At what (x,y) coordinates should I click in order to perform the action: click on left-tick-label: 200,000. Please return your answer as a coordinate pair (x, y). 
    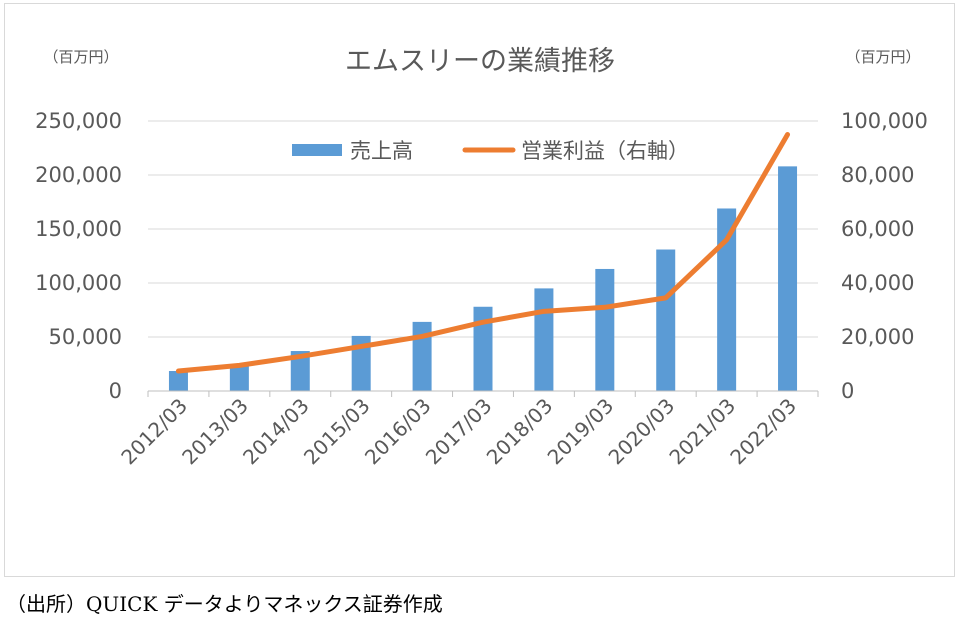
    Looking at the image, I should click on (78, 175).